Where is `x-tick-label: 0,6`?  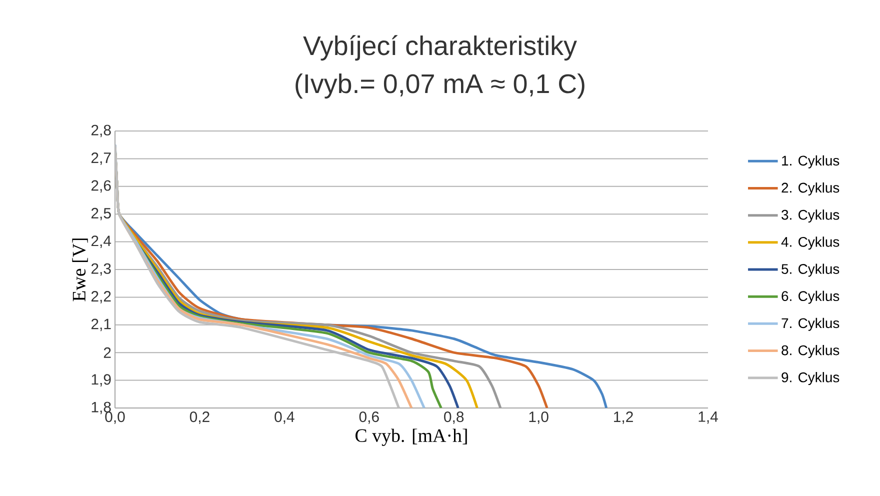 x-tick-label: 0,6 is located at coordinates (369, 418).